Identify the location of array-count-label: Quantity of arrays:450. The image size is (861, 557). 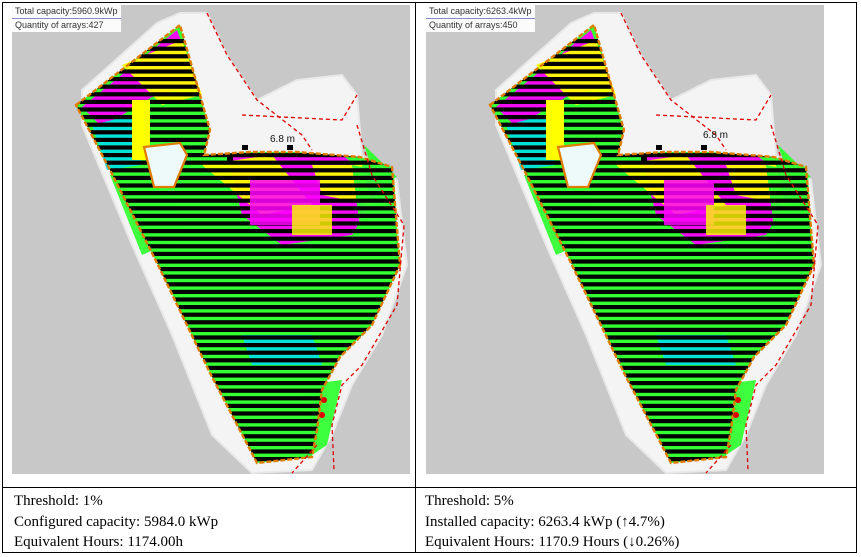
(473, 25).